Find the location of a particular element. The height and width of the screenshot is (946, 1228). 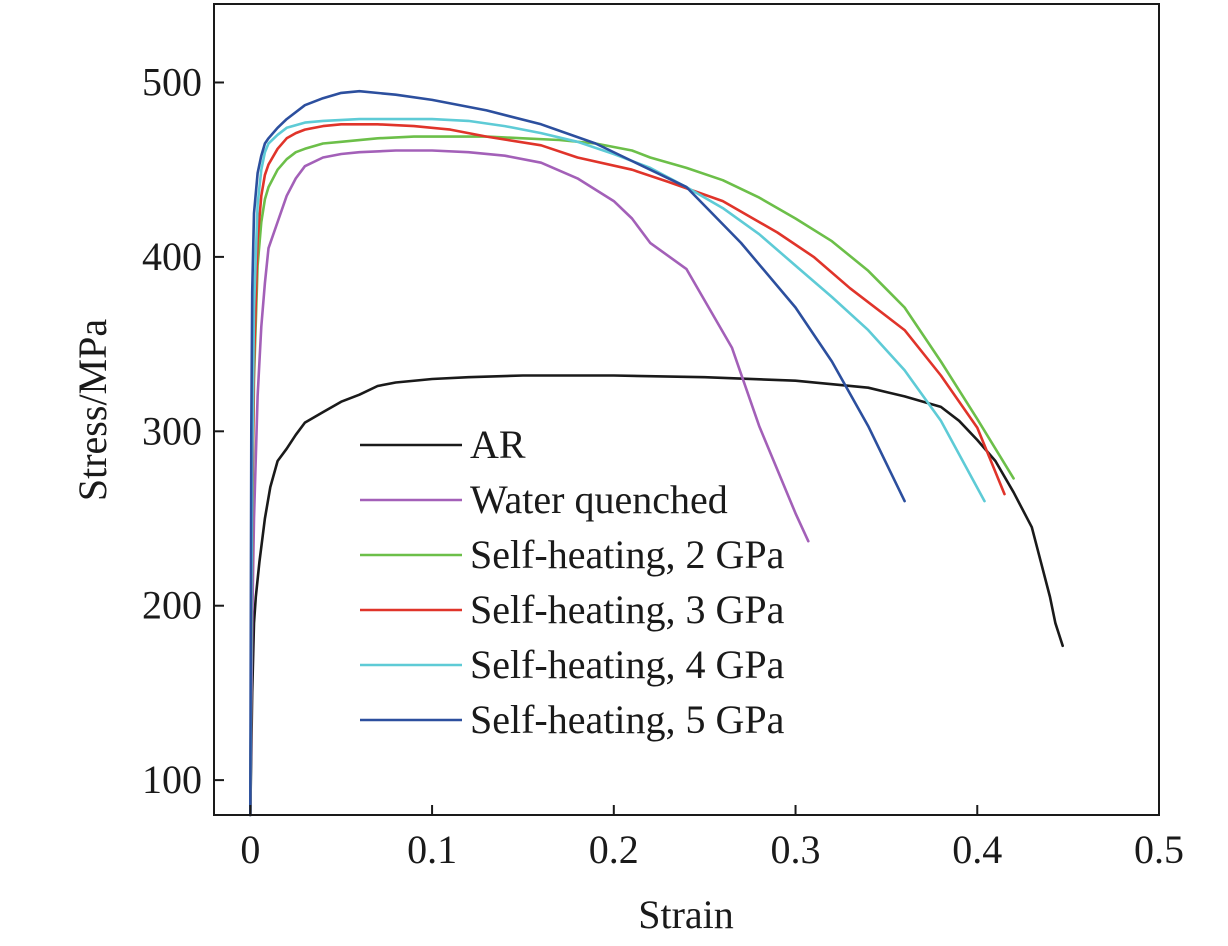

legend-label-5: Self-heating, 5 GPa is located at coordinates (627, 719).